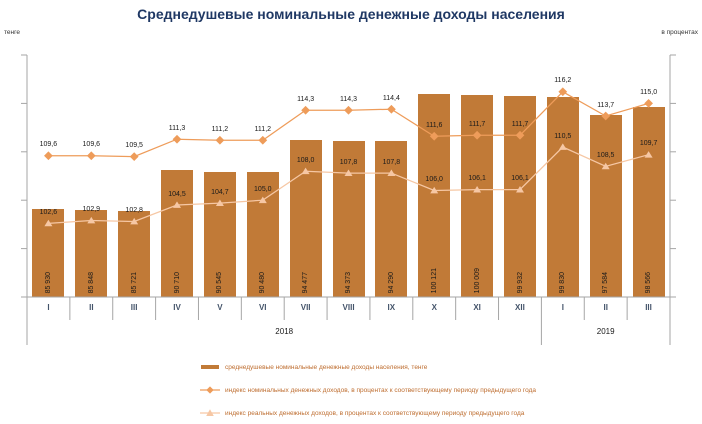 The image size is (702, 424). Describe the element at coordinates (177, 194) in the screenshot. I see `real-index-label: 104,5` at that location.